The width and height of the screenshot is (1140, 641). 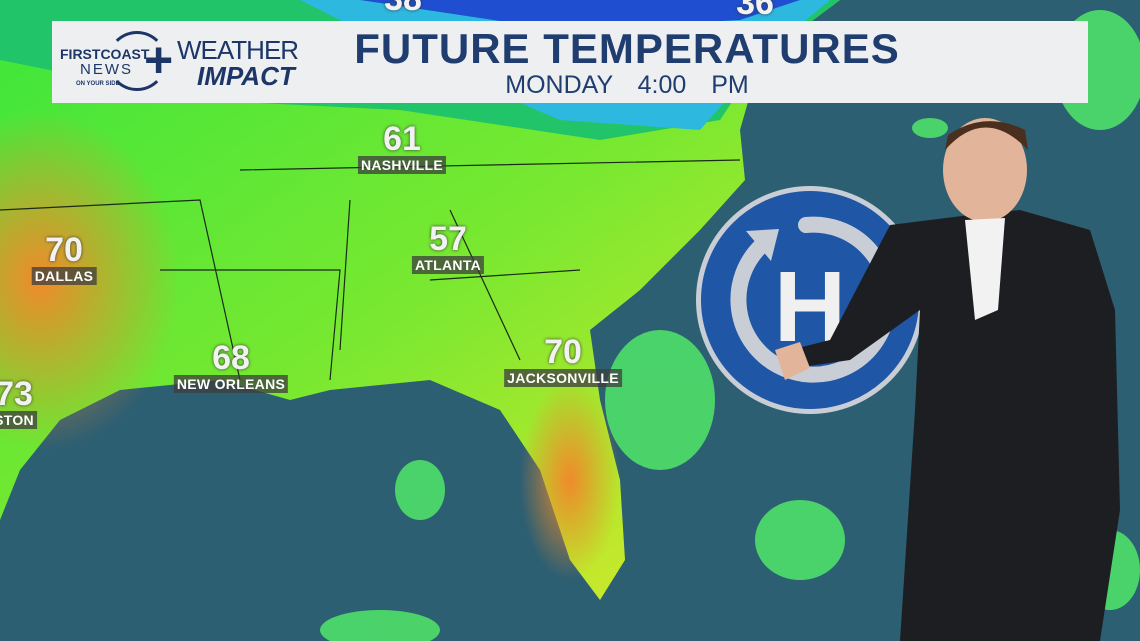 What do you see at coordinates (231, 367) in the screenshot?
I see `city-label-new-orleans: 68 NEW ORLEANS` at bounding box center [231, 367].